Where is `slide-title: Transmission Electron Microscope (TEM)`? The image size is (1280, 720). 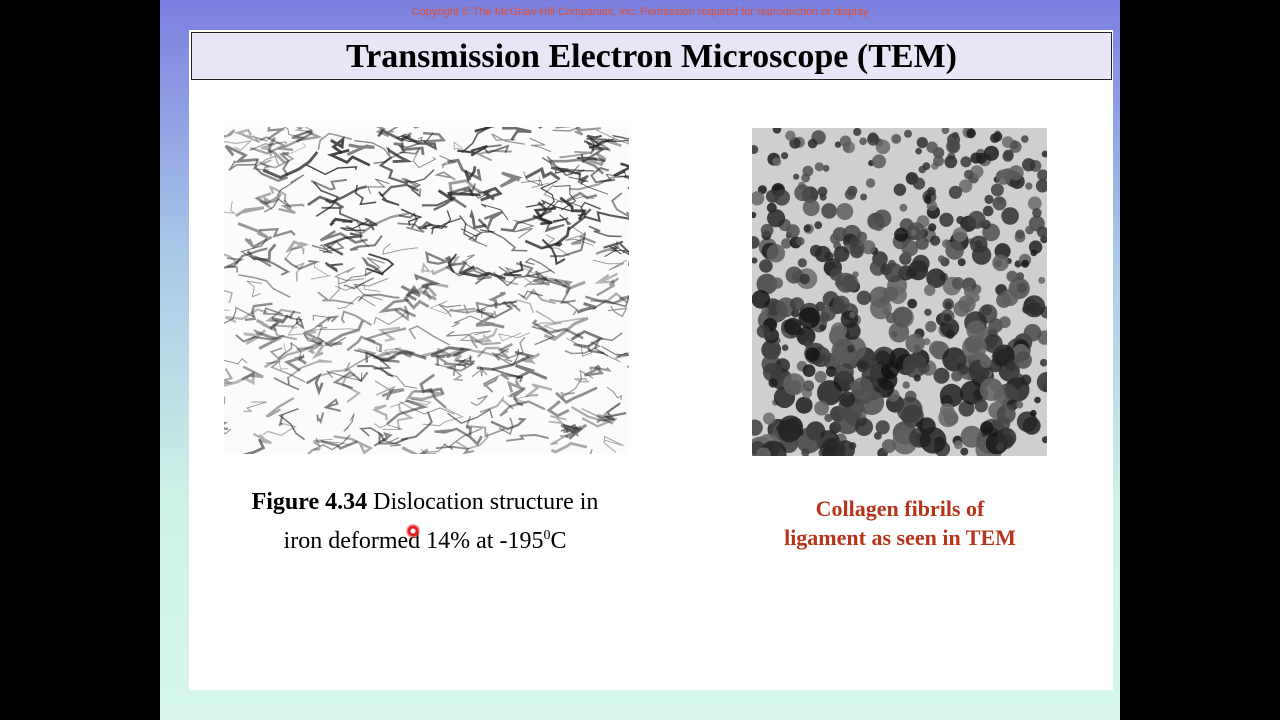 slide-title: Transmission Electron Microscope (TEM) is located at coordinates (651, 56).